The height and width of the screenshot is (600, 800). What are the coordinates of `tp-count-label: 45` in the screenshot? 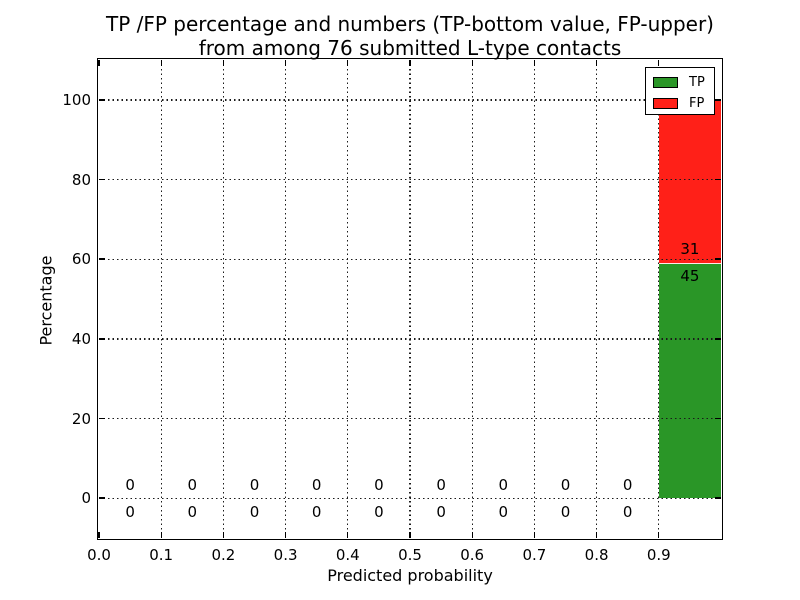 It's located at (690, 276).